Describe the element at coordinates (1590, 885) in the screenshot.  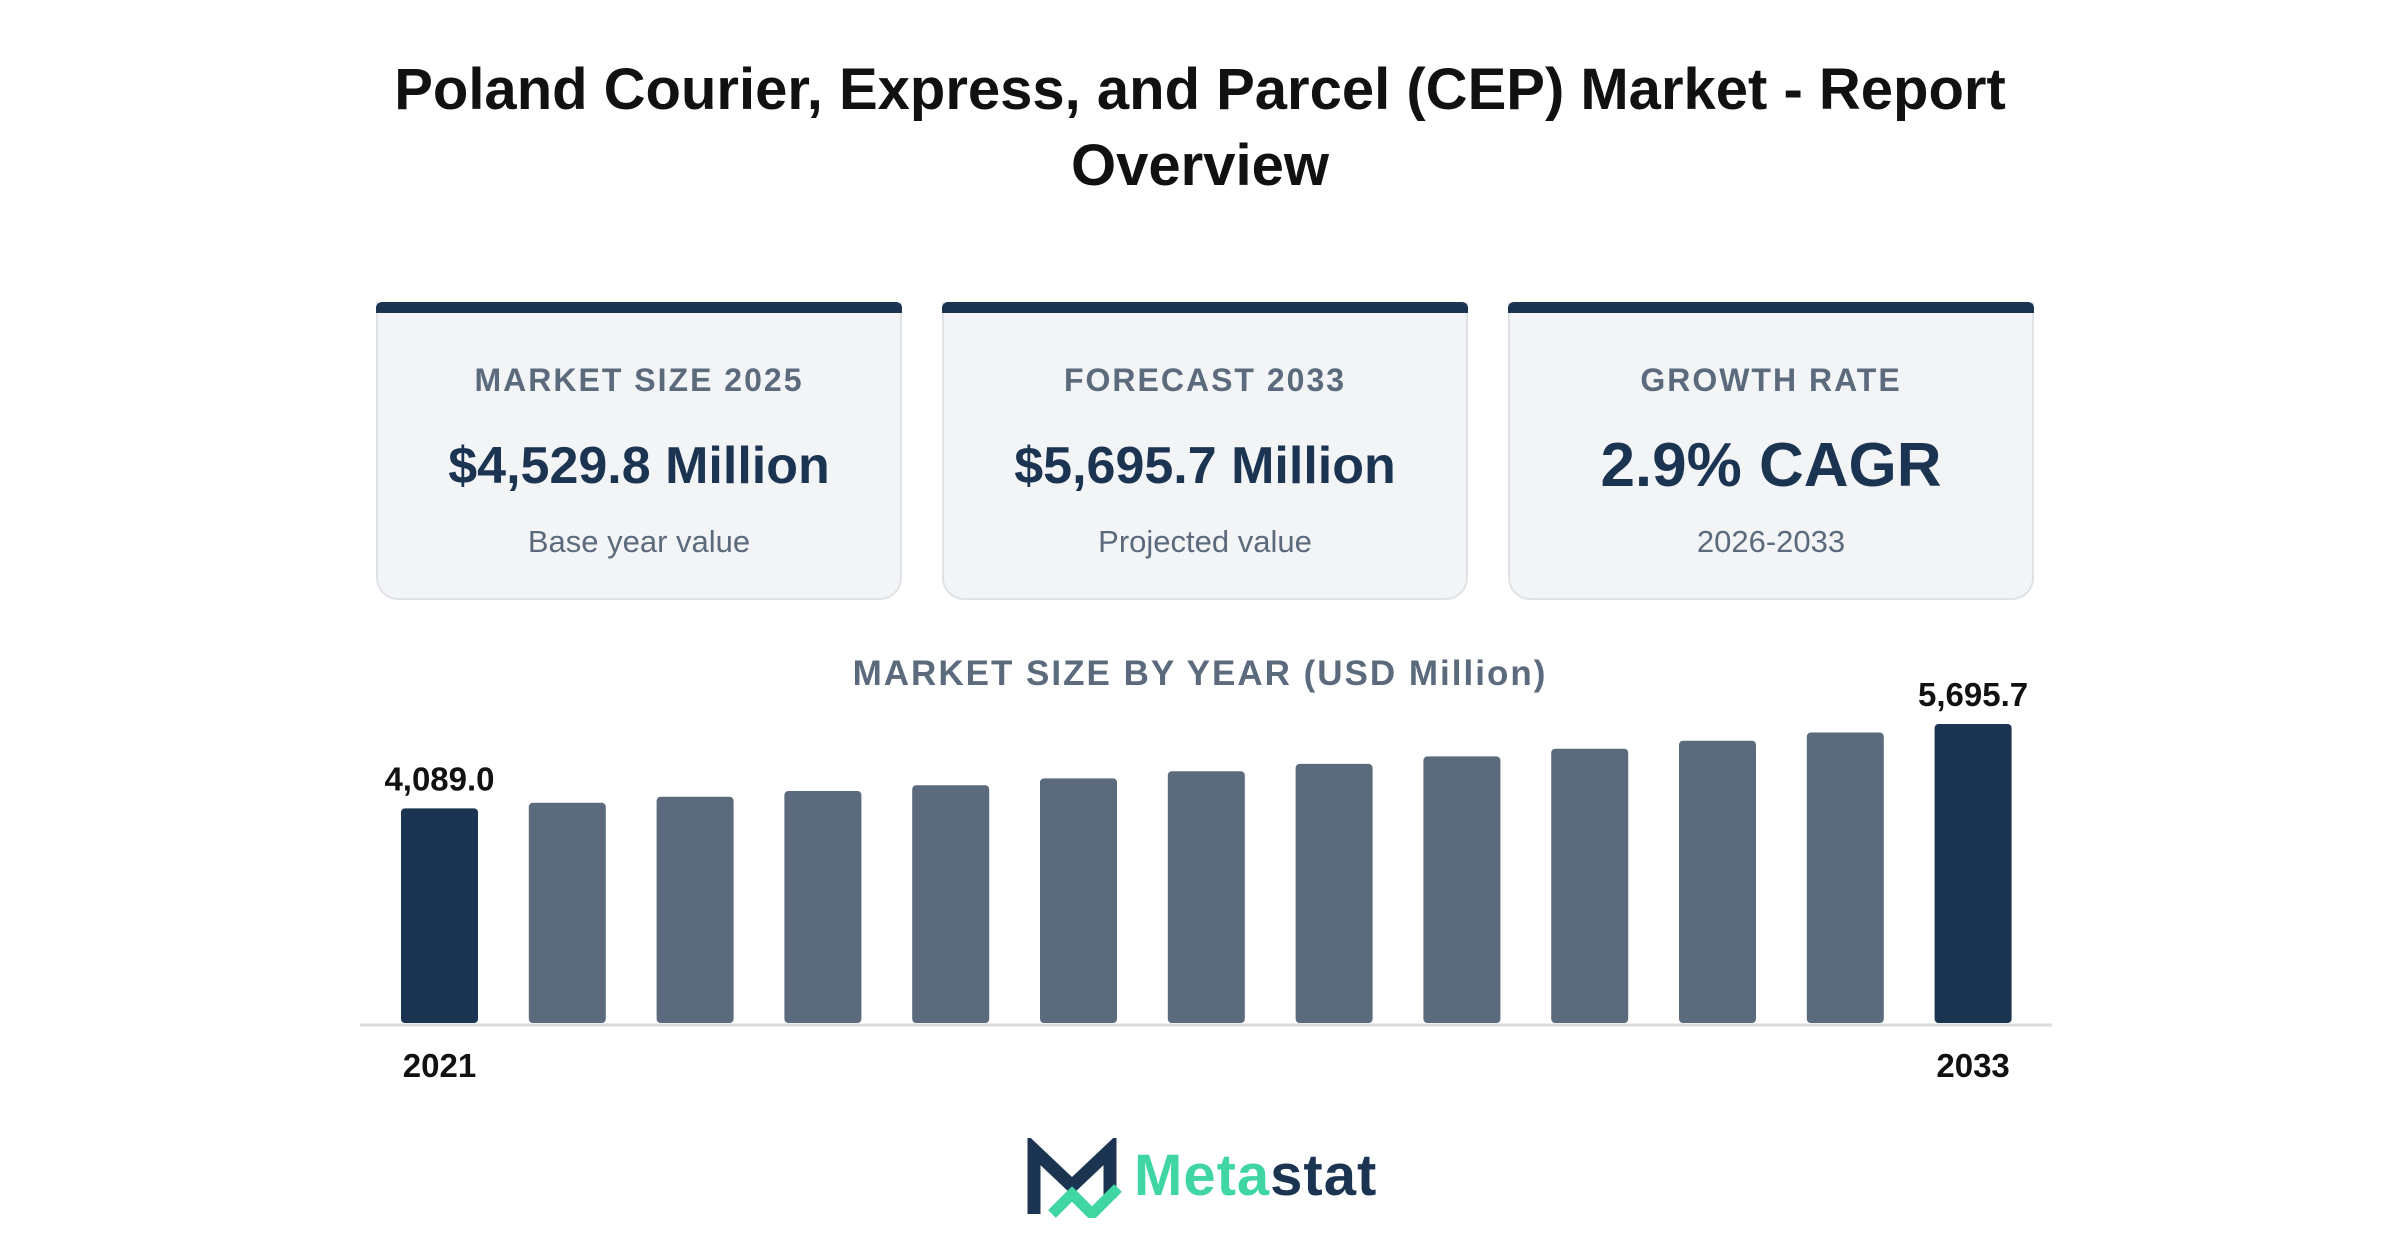
I see `bar-2030` at that location.